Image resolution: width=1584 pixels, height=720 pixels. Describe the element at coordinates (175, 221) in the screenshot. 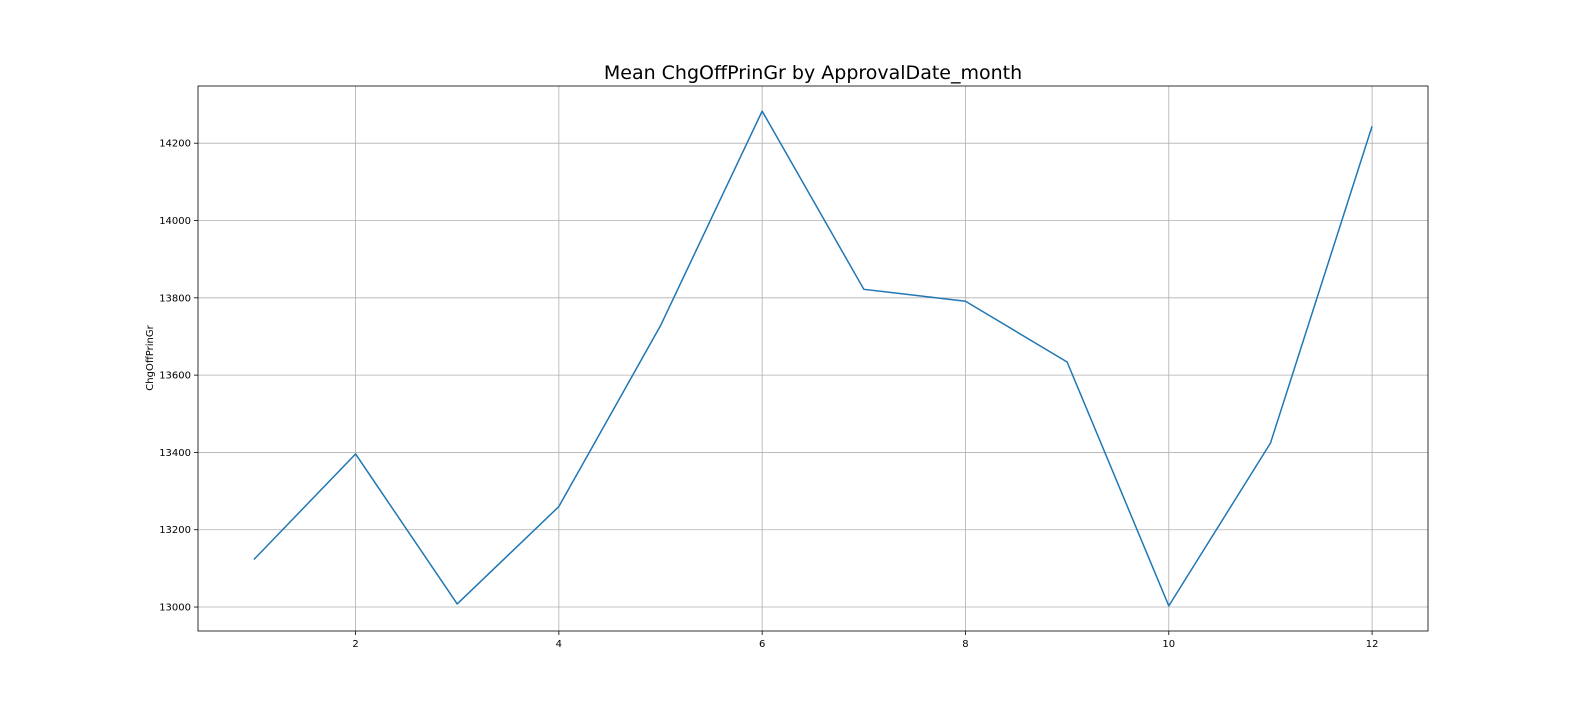

I see `y-tick-label: 14000` at that location.